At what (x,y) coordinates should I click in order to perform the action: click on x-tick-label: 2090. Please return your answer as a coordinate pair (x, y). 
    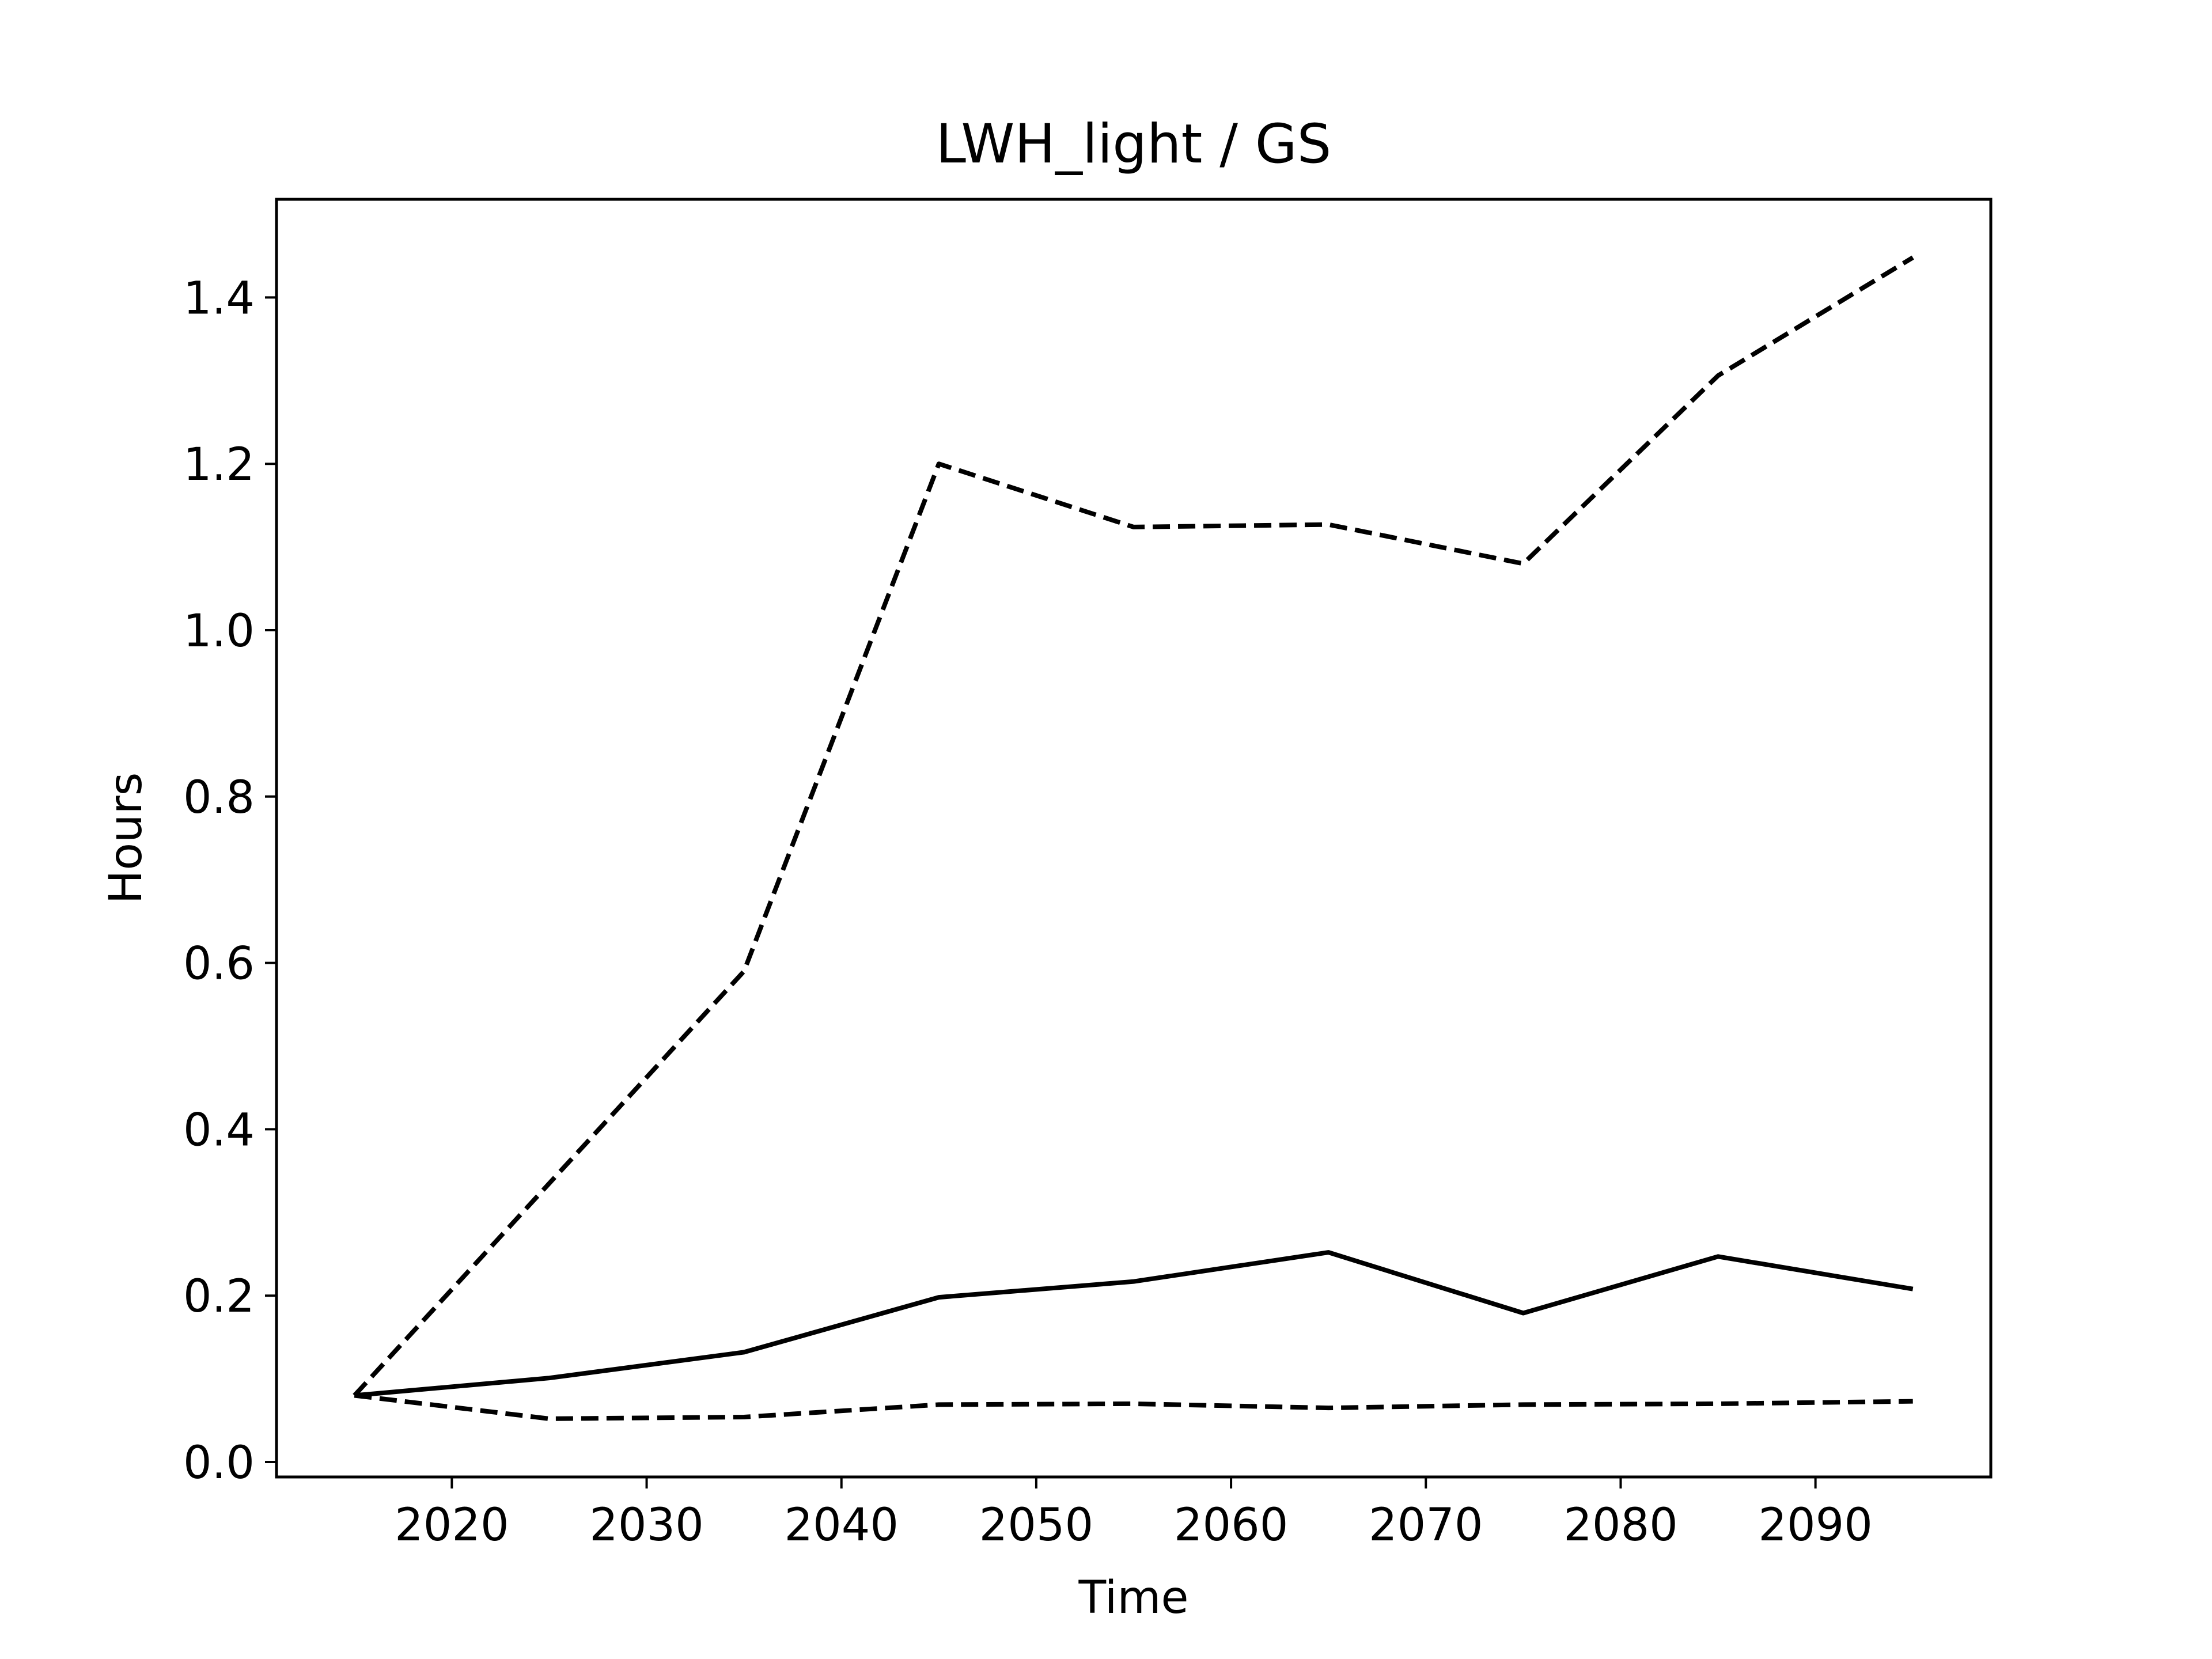
    Looking at the image, I should click on (1815, 1525).